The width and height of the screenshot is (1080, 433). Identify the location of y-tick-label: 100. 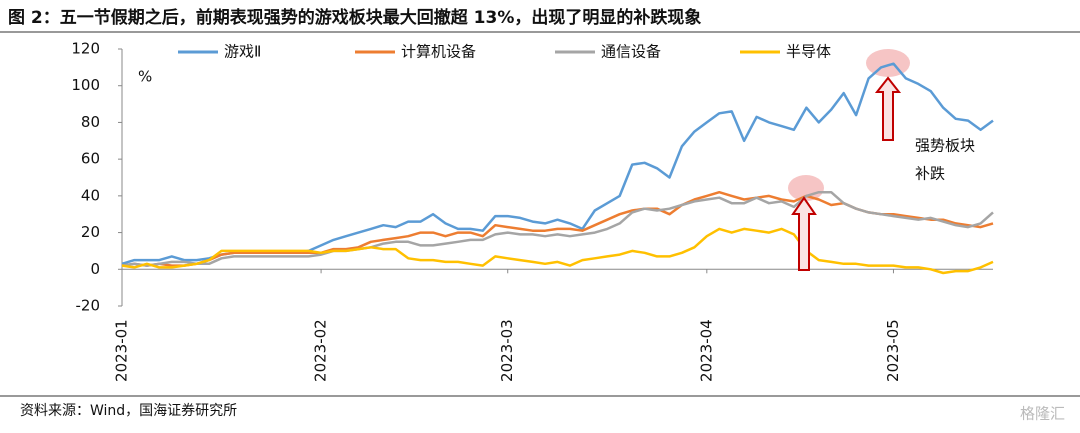
(85, 85).